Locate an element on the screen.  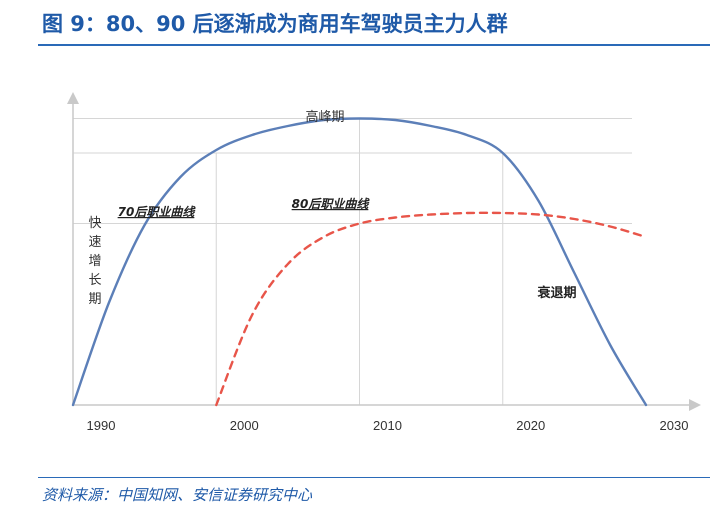
peak-label: 高峰期 is located at coordinates (324, 117).